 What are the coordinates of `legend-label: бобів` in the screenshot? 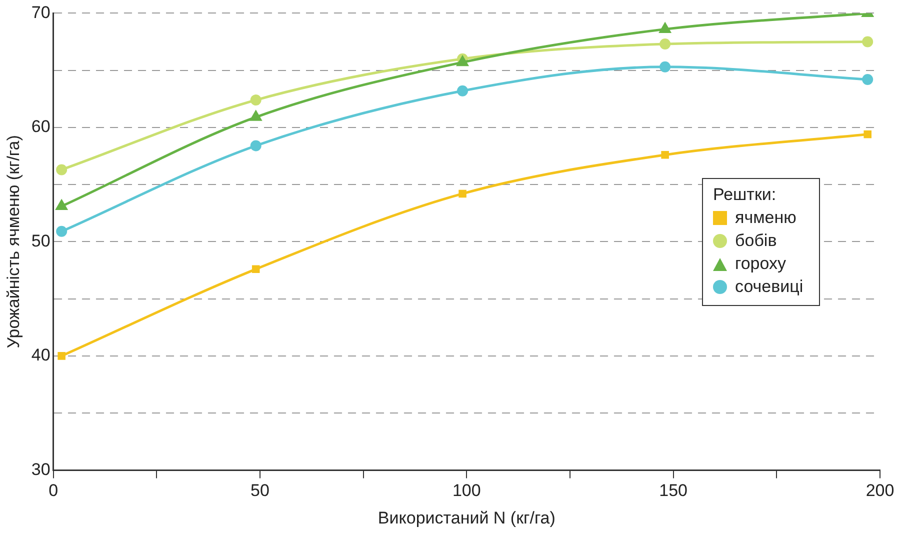 It's located at (756, 241).